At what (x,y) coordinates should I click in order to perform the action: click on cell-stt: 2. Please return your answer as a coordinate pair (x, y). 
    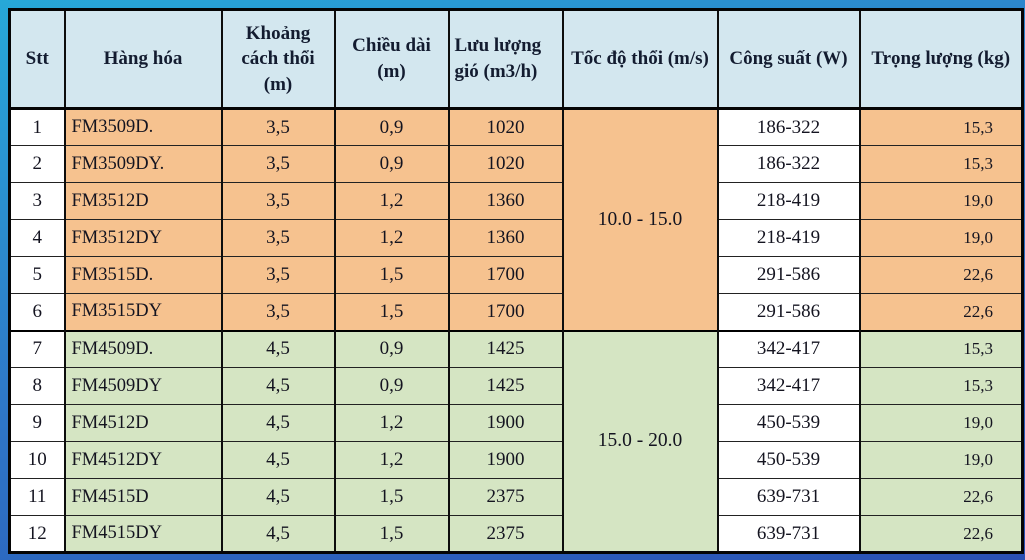
    Looking at the image, I should click on (37, 164).